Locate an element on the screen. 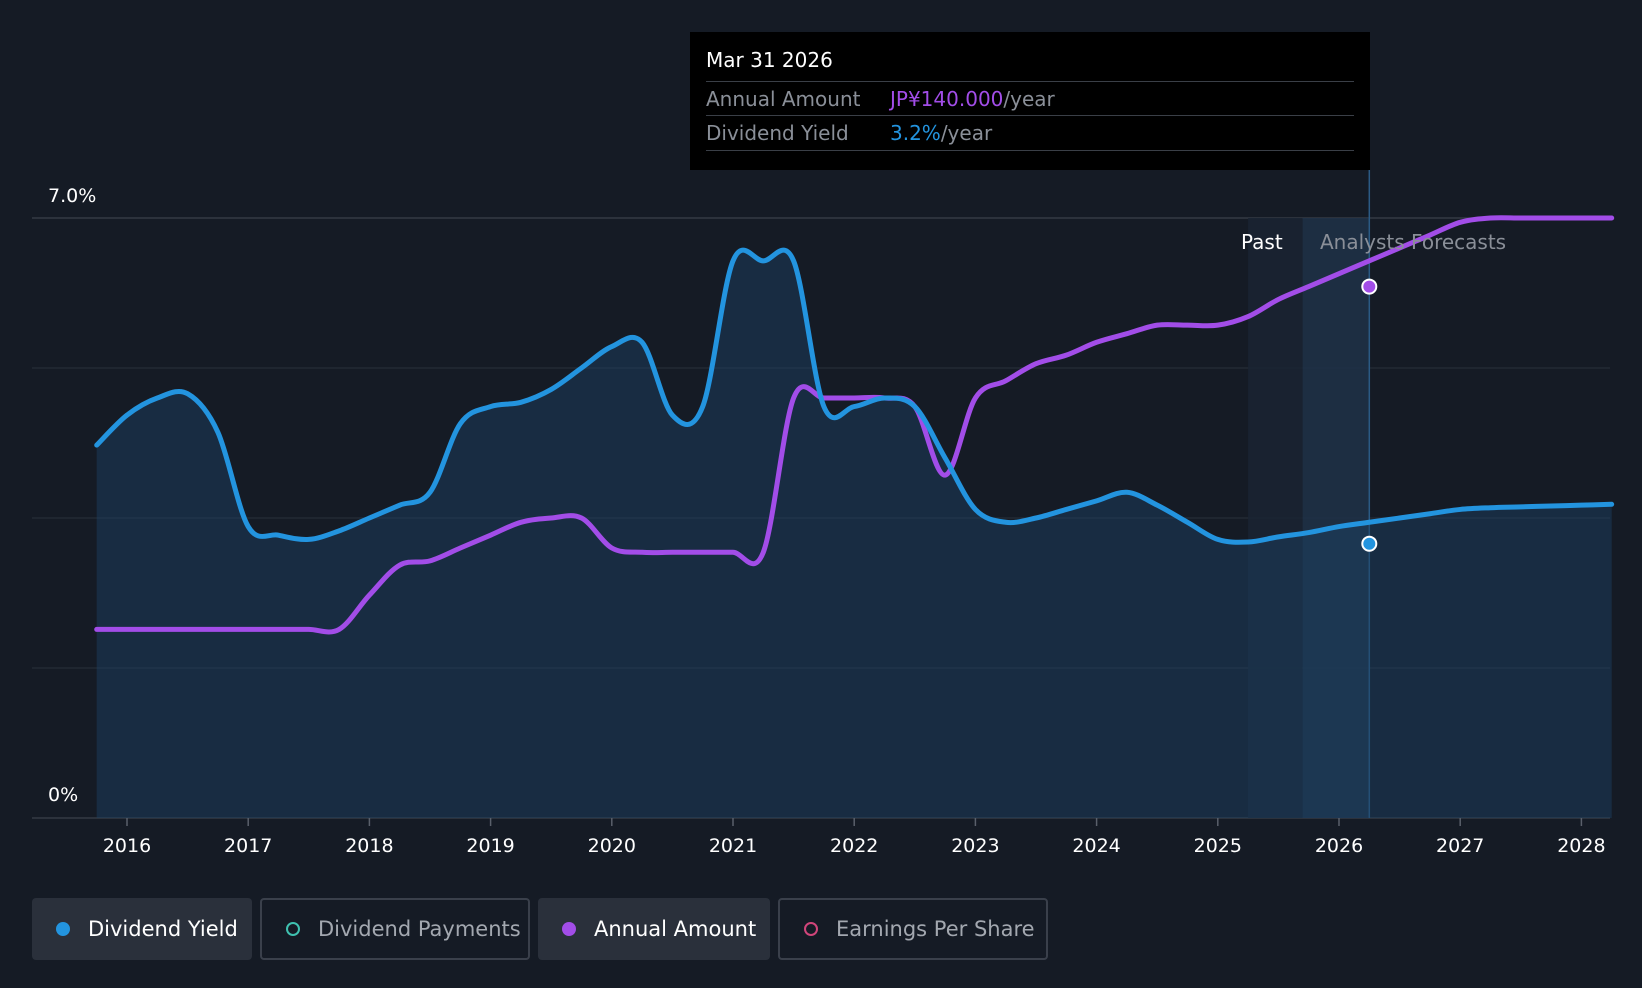 Image resolution: width=1642 pixels, height=988 pixels. legend-dividend-payments: Dividend Payments is located at coordinates (395, 929).